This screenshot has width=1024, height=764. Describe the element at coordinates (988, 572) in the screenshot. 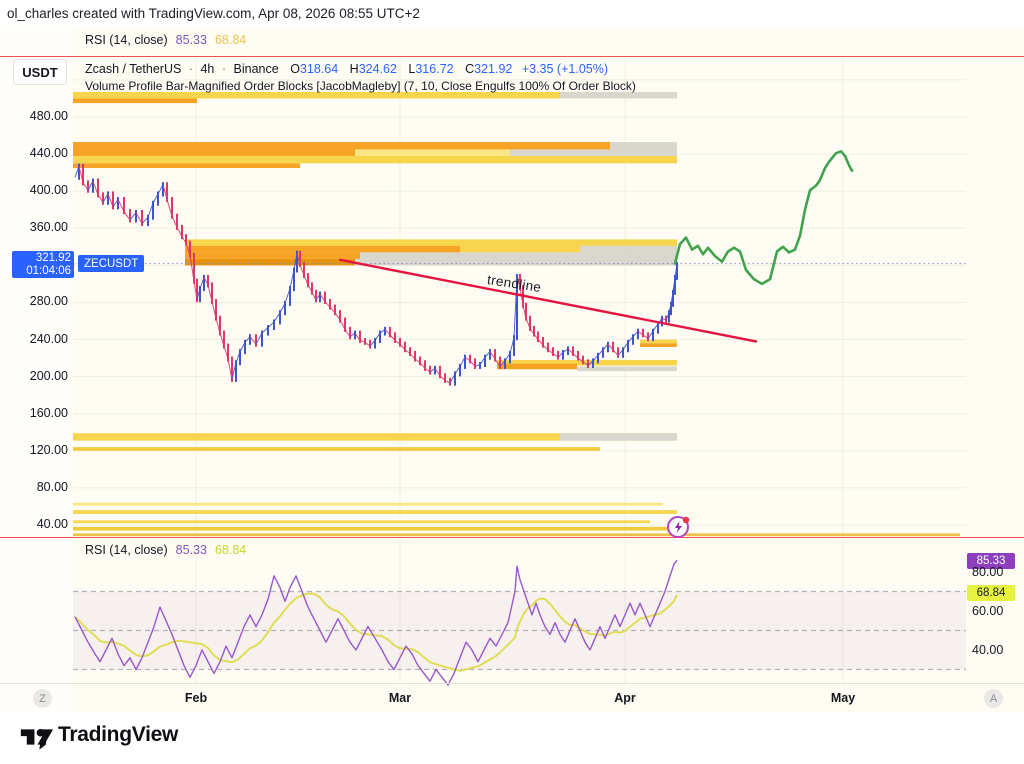

I see `rsi-axis-label: 80.00` at that location.